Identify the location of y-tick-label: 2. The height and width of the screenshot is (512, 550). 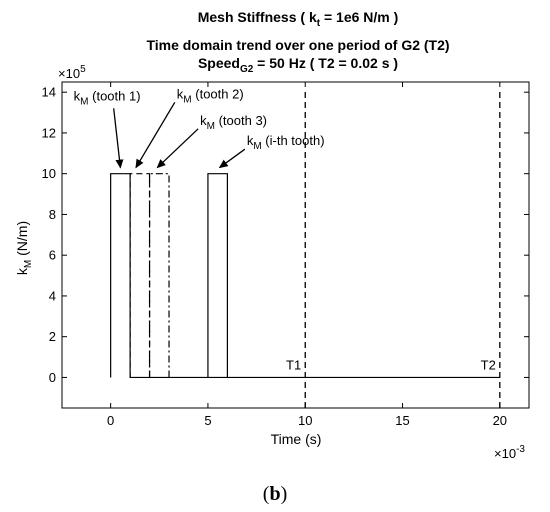
(52, 336).